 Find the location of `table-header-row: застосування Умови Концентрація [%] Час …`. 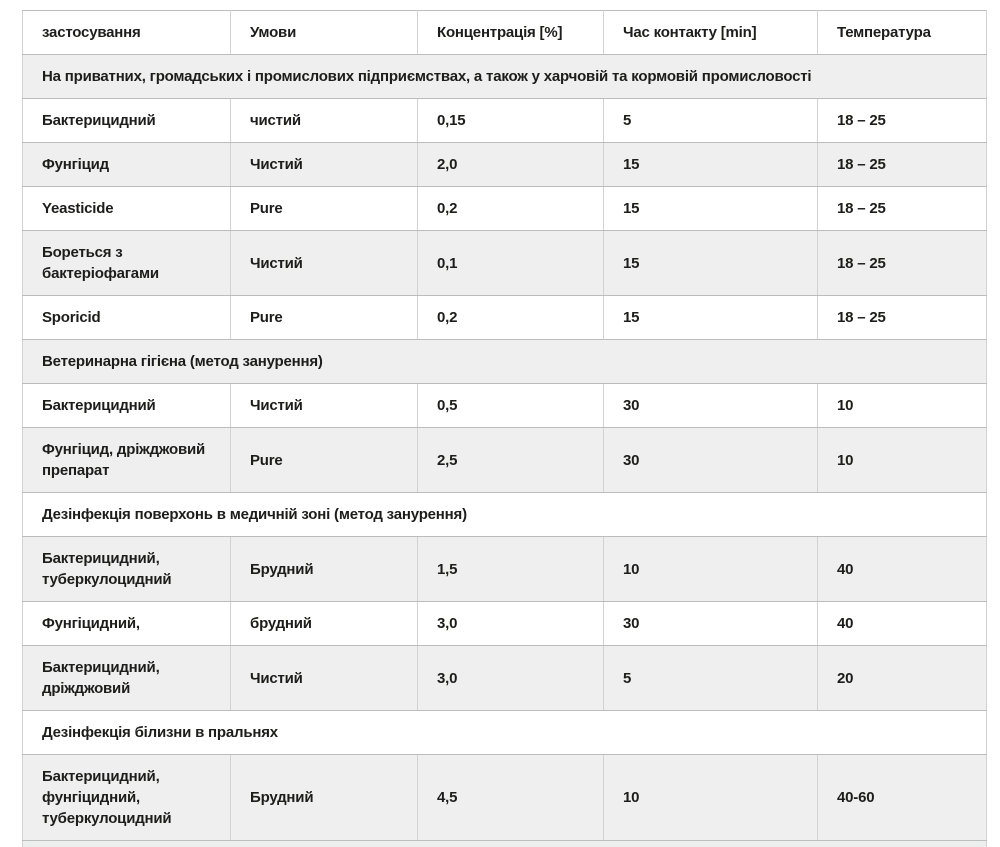

table-header-row: застосування Умови Концентрація [%] Час … is located at coordinates (504, 32).